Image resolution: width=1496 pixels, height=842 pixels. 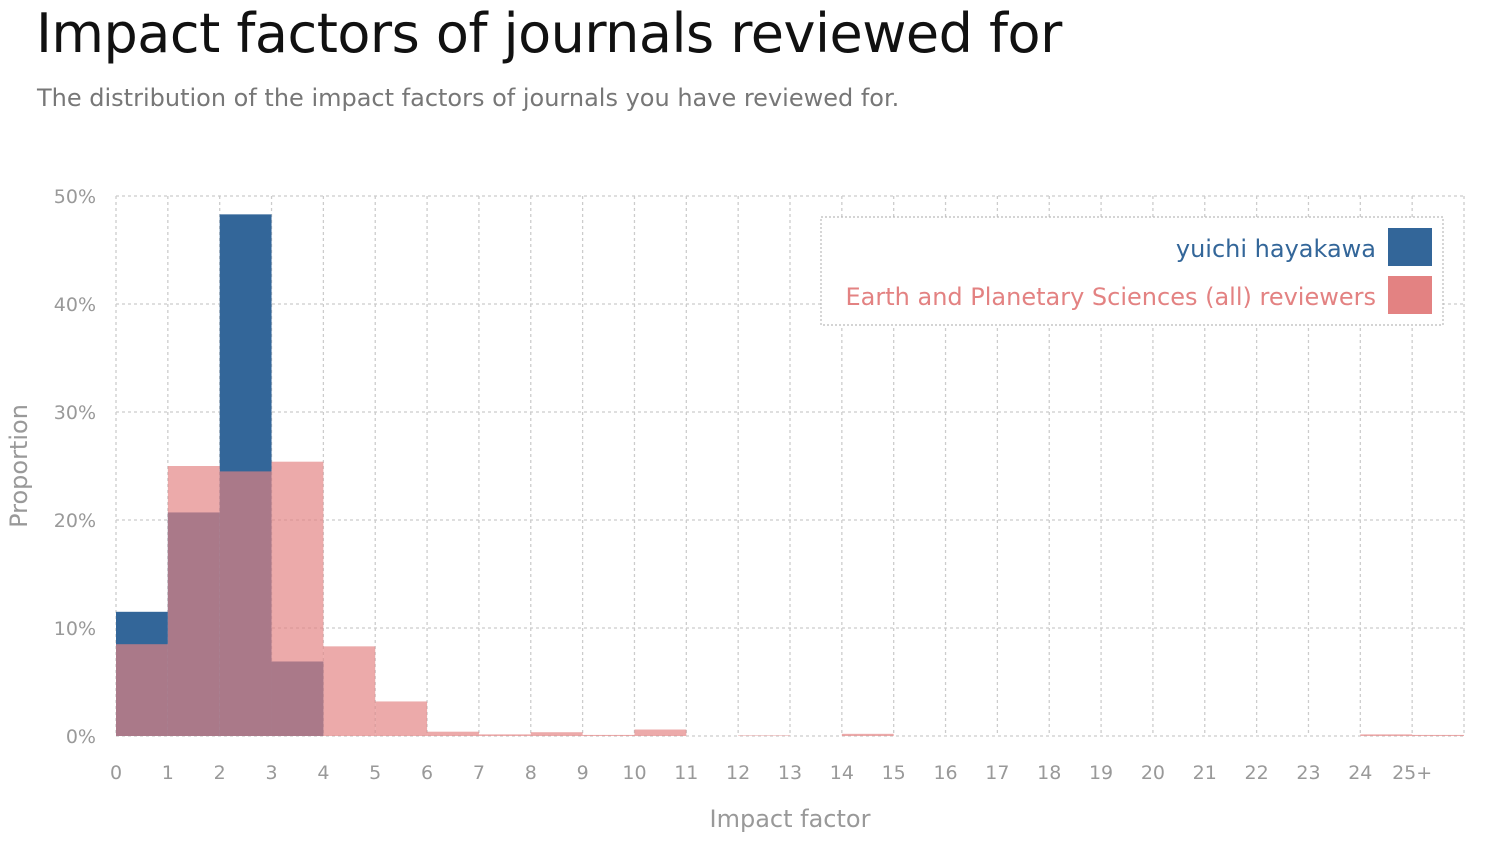 I want to click on legend-label-user: yuichi hayakawa, so click(x=1276, y=249).